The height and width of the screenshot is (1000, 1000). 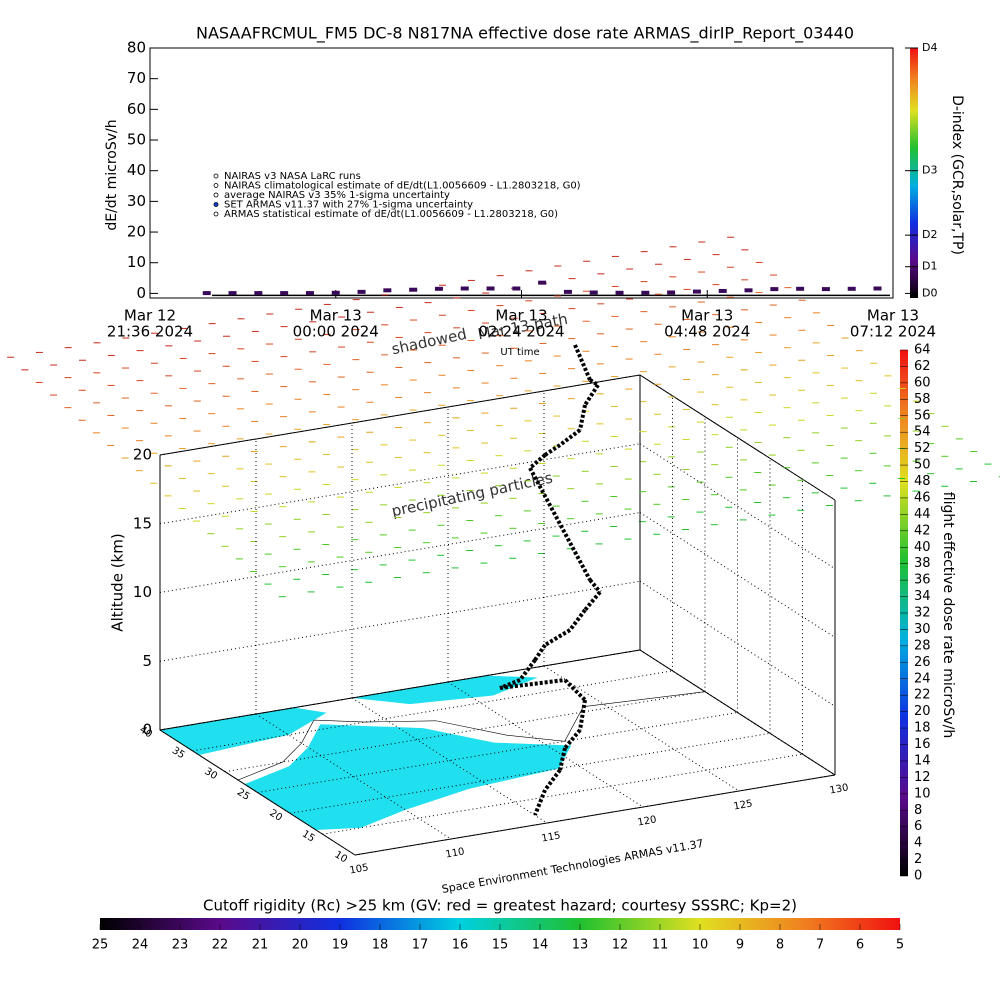 I want to click on colorbar-tick-label: 34, so click(x=922, y=596).